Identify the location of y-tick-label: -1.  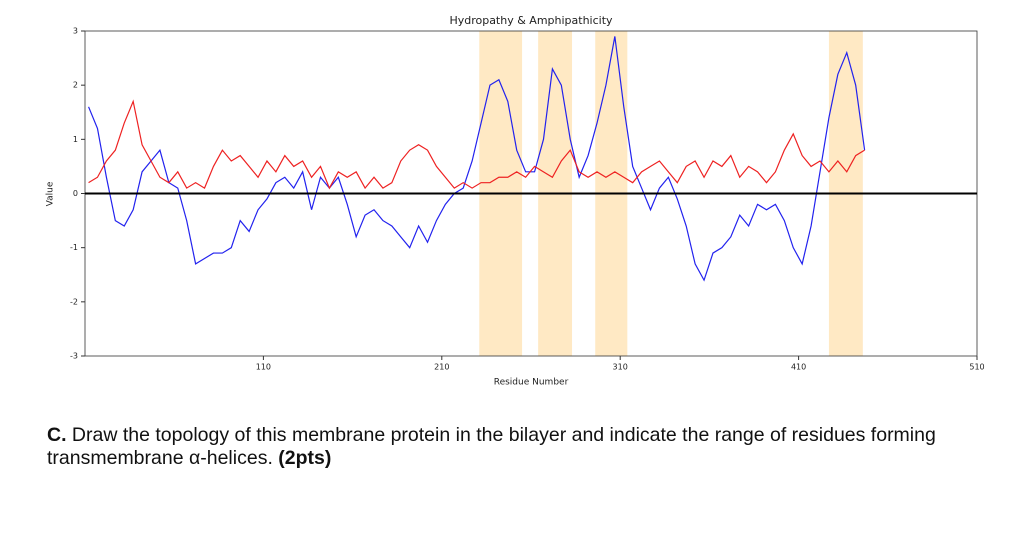
(74, 247).